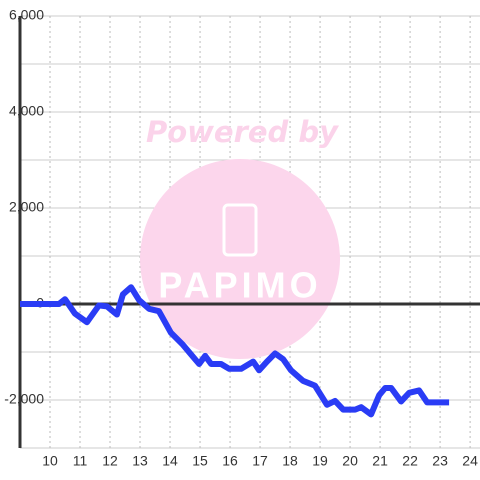  Describe the element at coordinates (350, 461) in the screenshot. I see `x-tick-label: 20` at that location.